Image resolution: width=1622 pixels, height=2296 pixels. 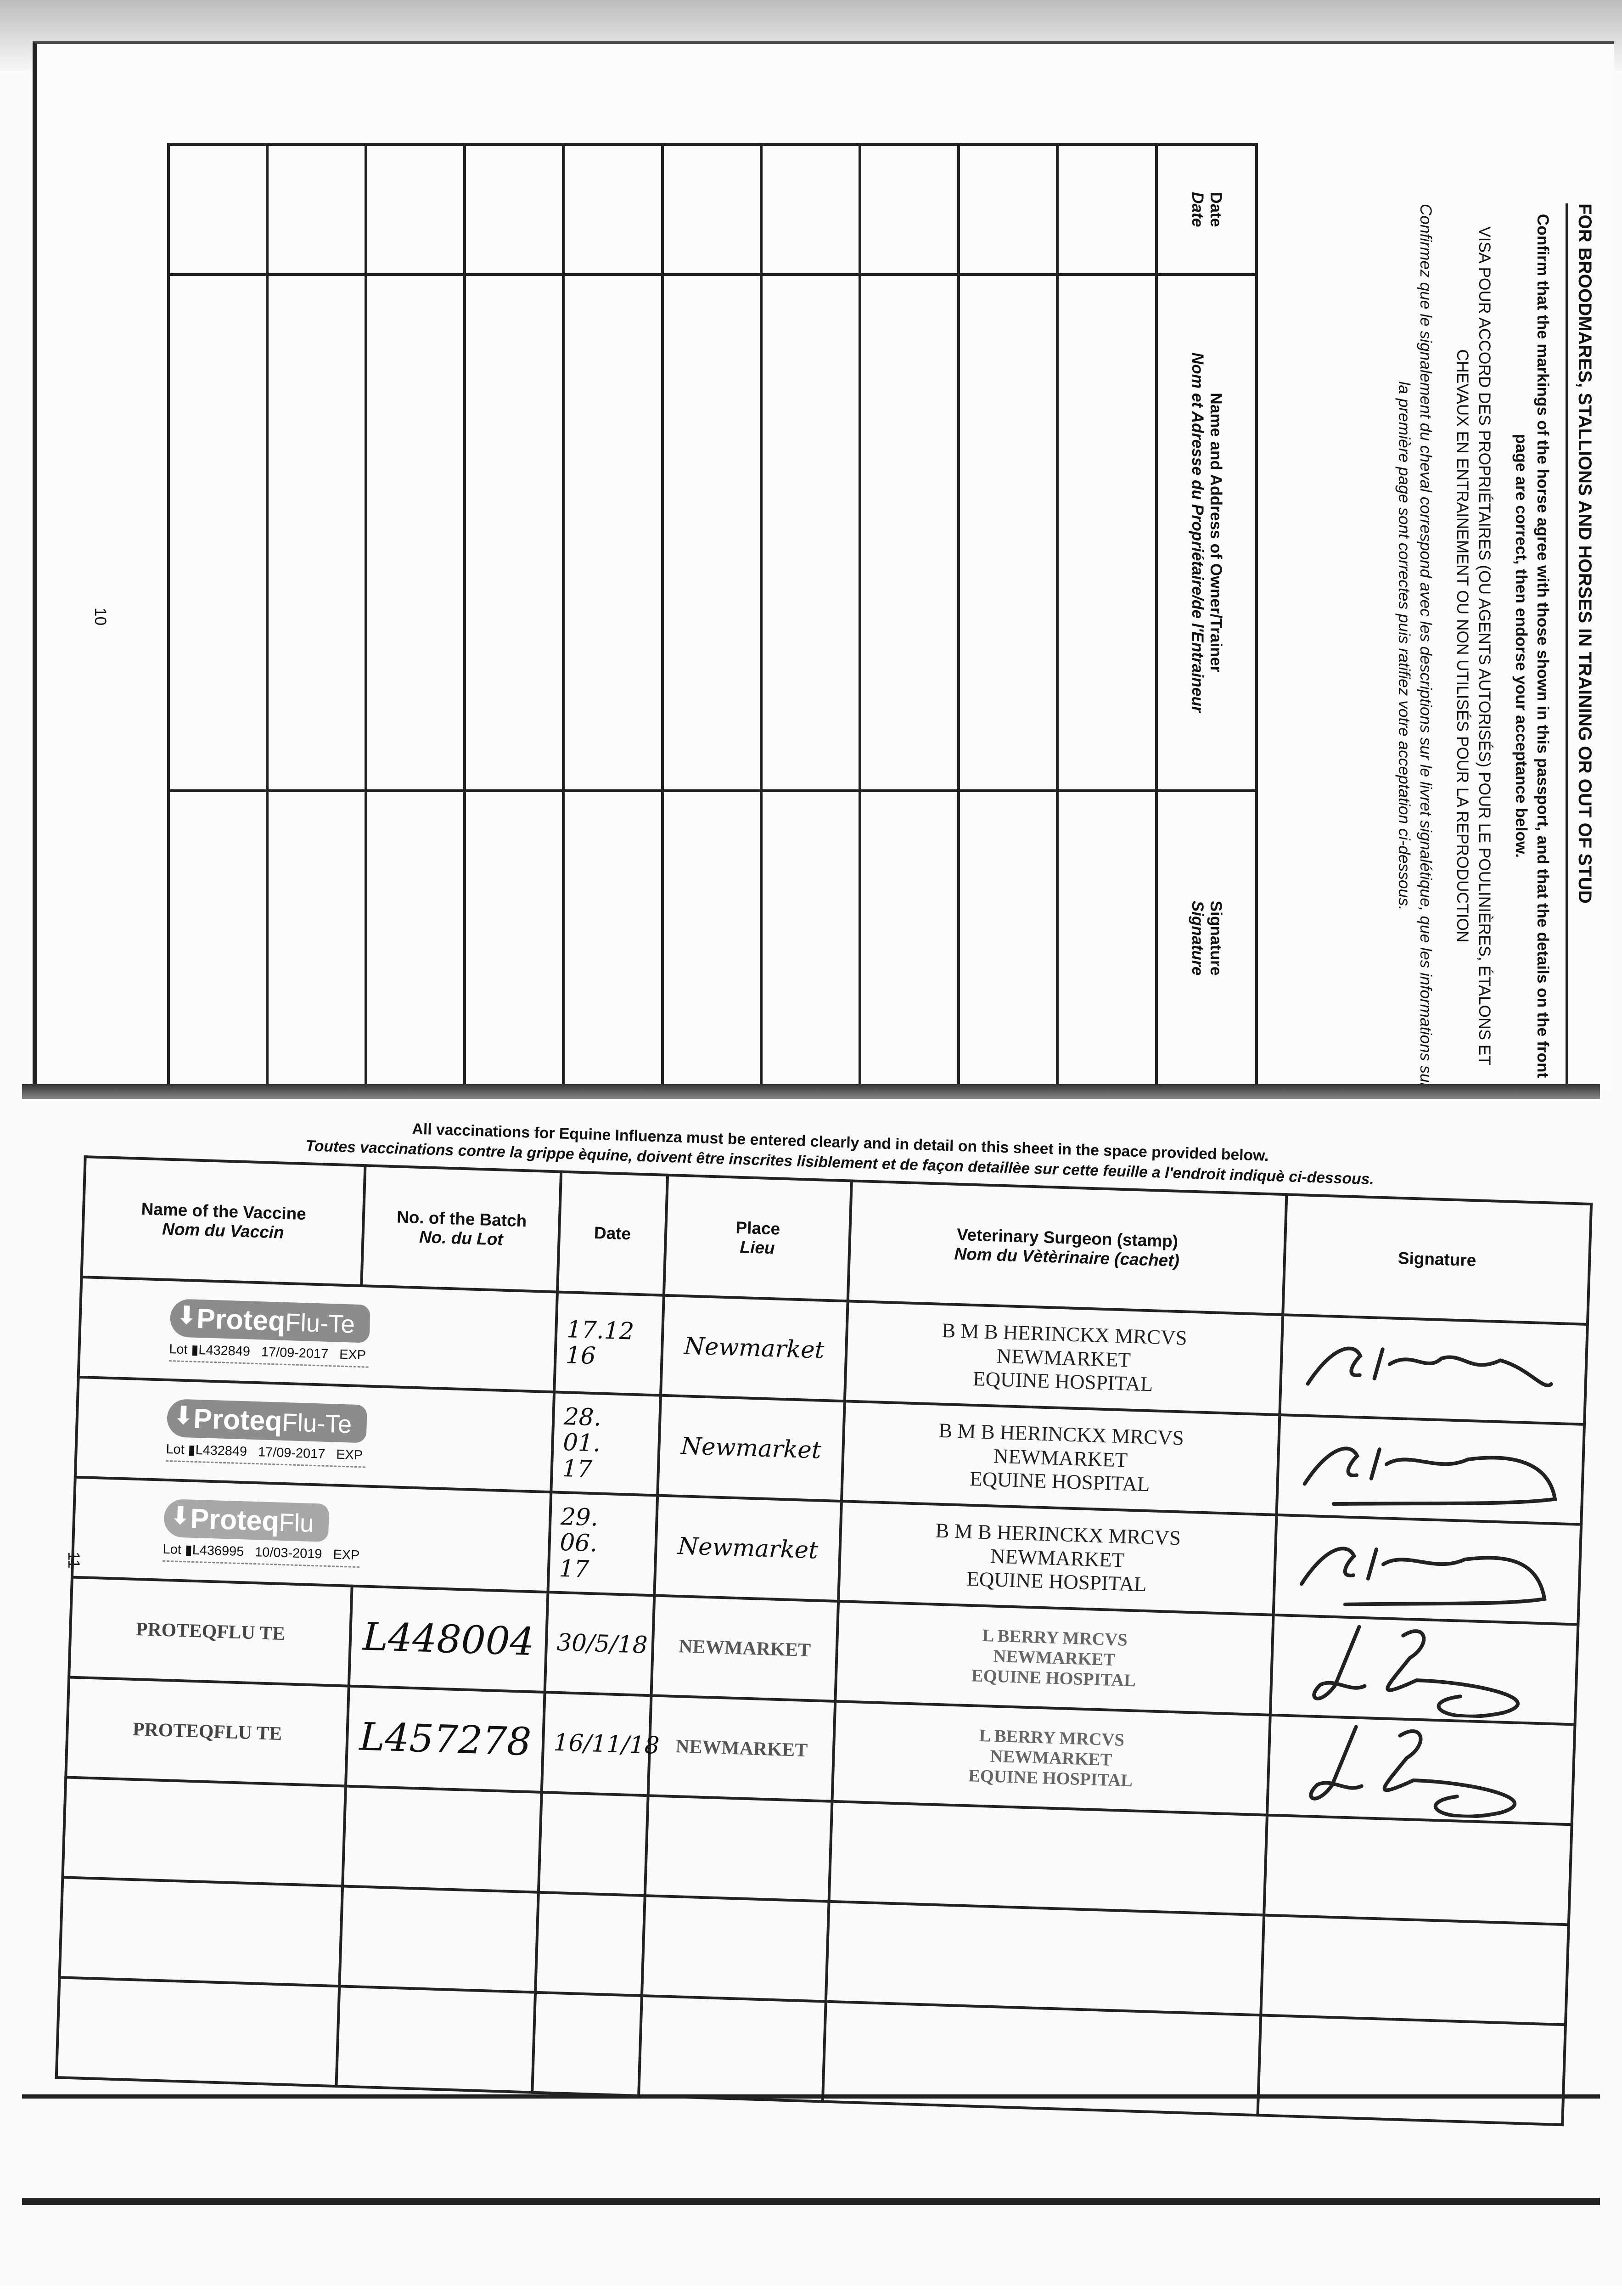 What do you see at coordinates (754, 1348) in the screenshot?
I see `vaccination-place: Newmarket` at bounding box center [754, 1348].